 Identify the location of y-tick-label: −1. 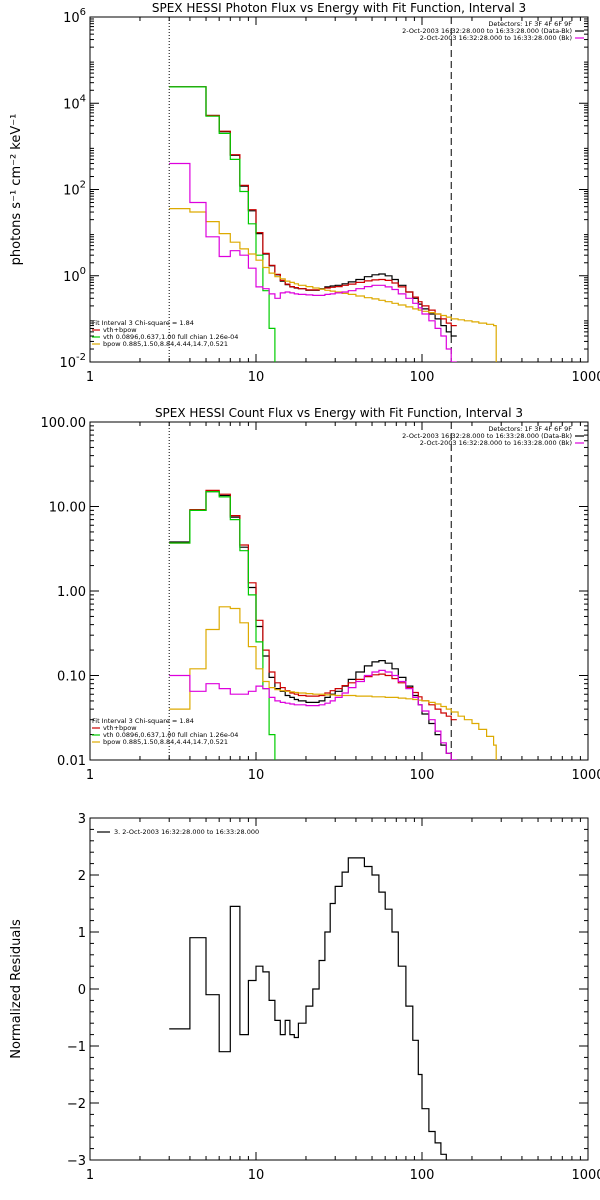
(76, 1047).